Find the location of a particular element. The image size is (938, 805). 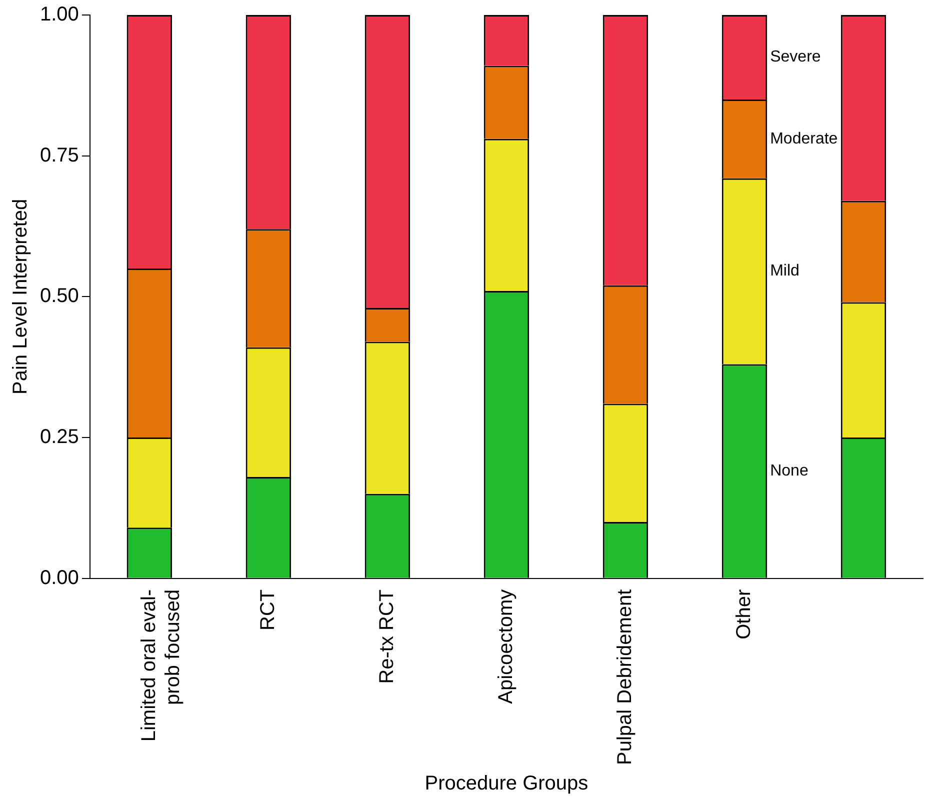

series-label: Severe is located at coordinates (795, 57).